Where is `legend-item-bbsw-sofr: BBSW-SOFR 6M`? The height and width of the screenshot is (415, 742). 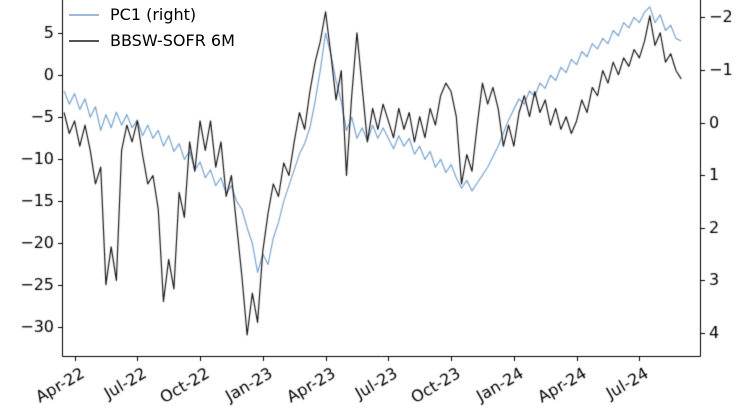 legend-item-bbsw-sofr: BBSW-SOFR 6M is located at coordinates (151, 41).